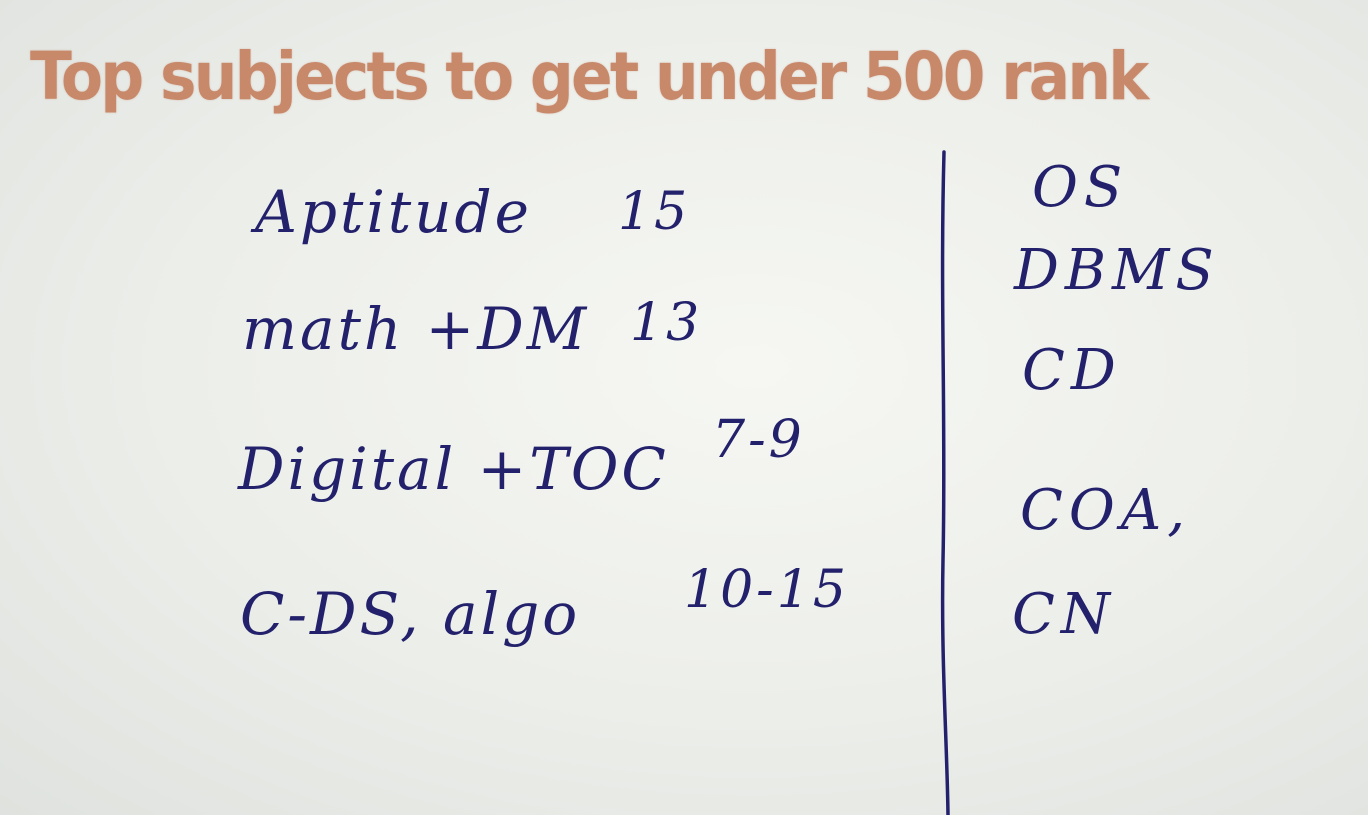 The width and height of the screenshot is (1368, 815). I want to click on marks-digital-toc: 7-9, so click(758, 440).